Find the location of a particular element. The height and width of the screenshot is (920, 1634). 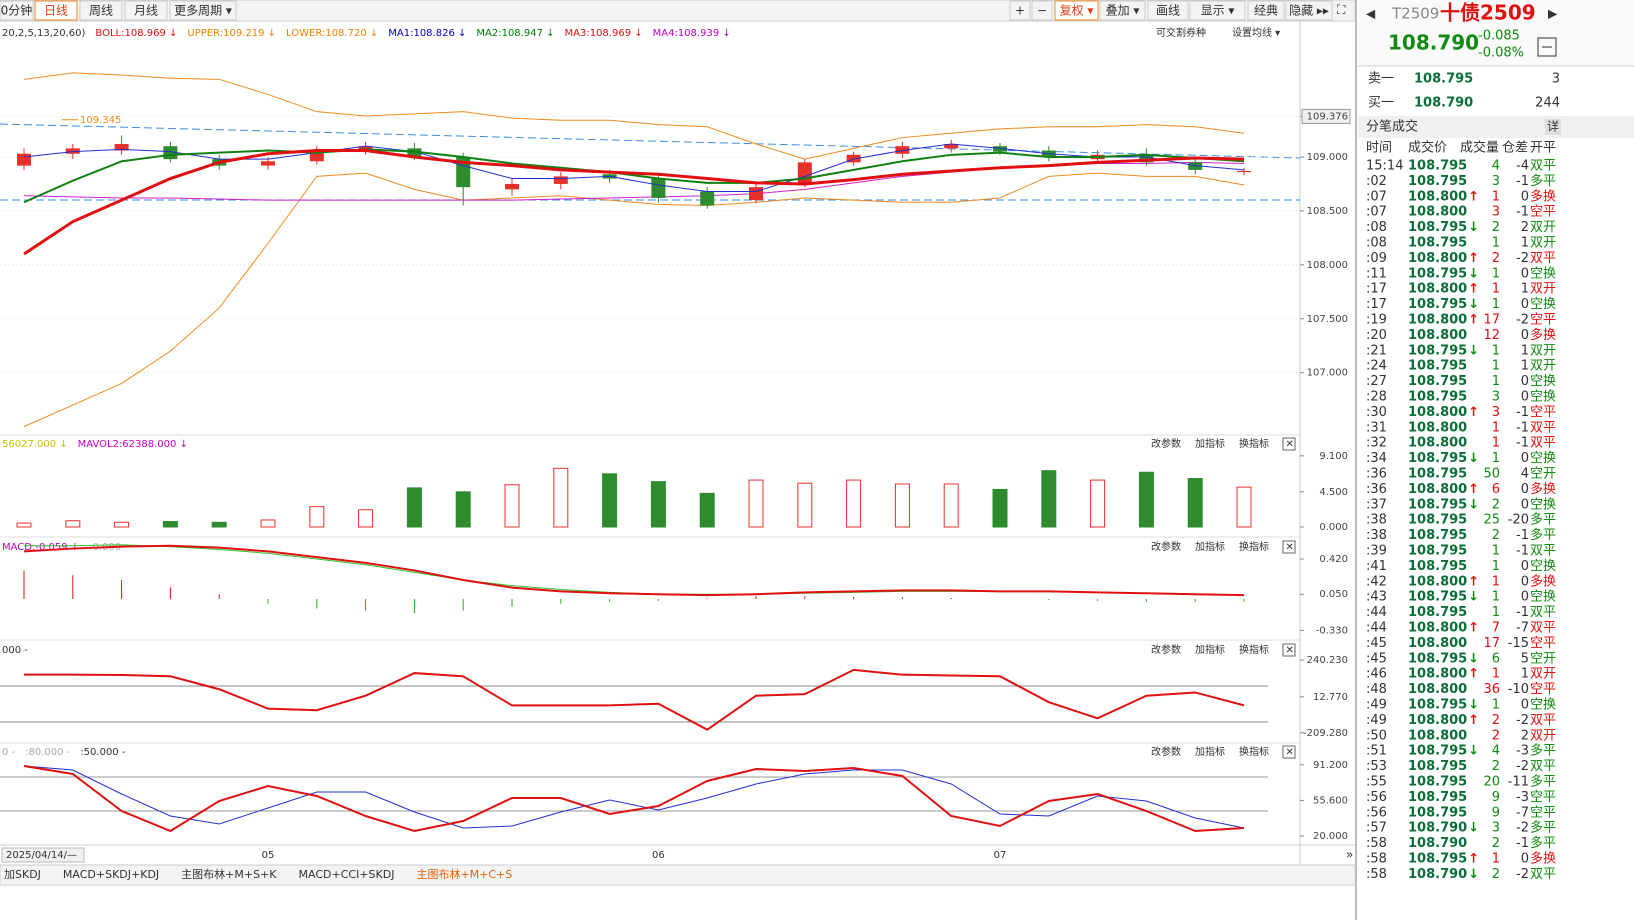

y-tick-label: 12.770 is located at coordinates (1330, 697).